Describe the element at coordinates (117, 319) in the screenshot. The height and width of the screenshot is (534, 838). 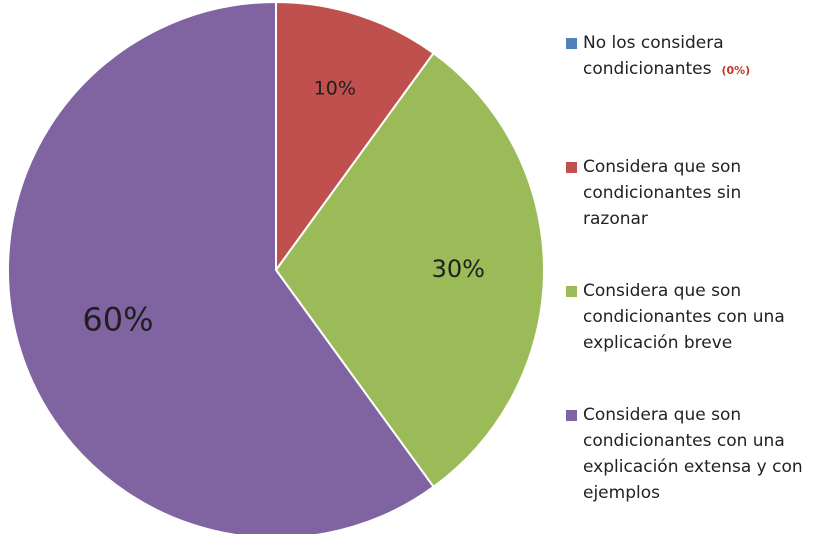
I see `slice-percent-label: 60%` at that location.